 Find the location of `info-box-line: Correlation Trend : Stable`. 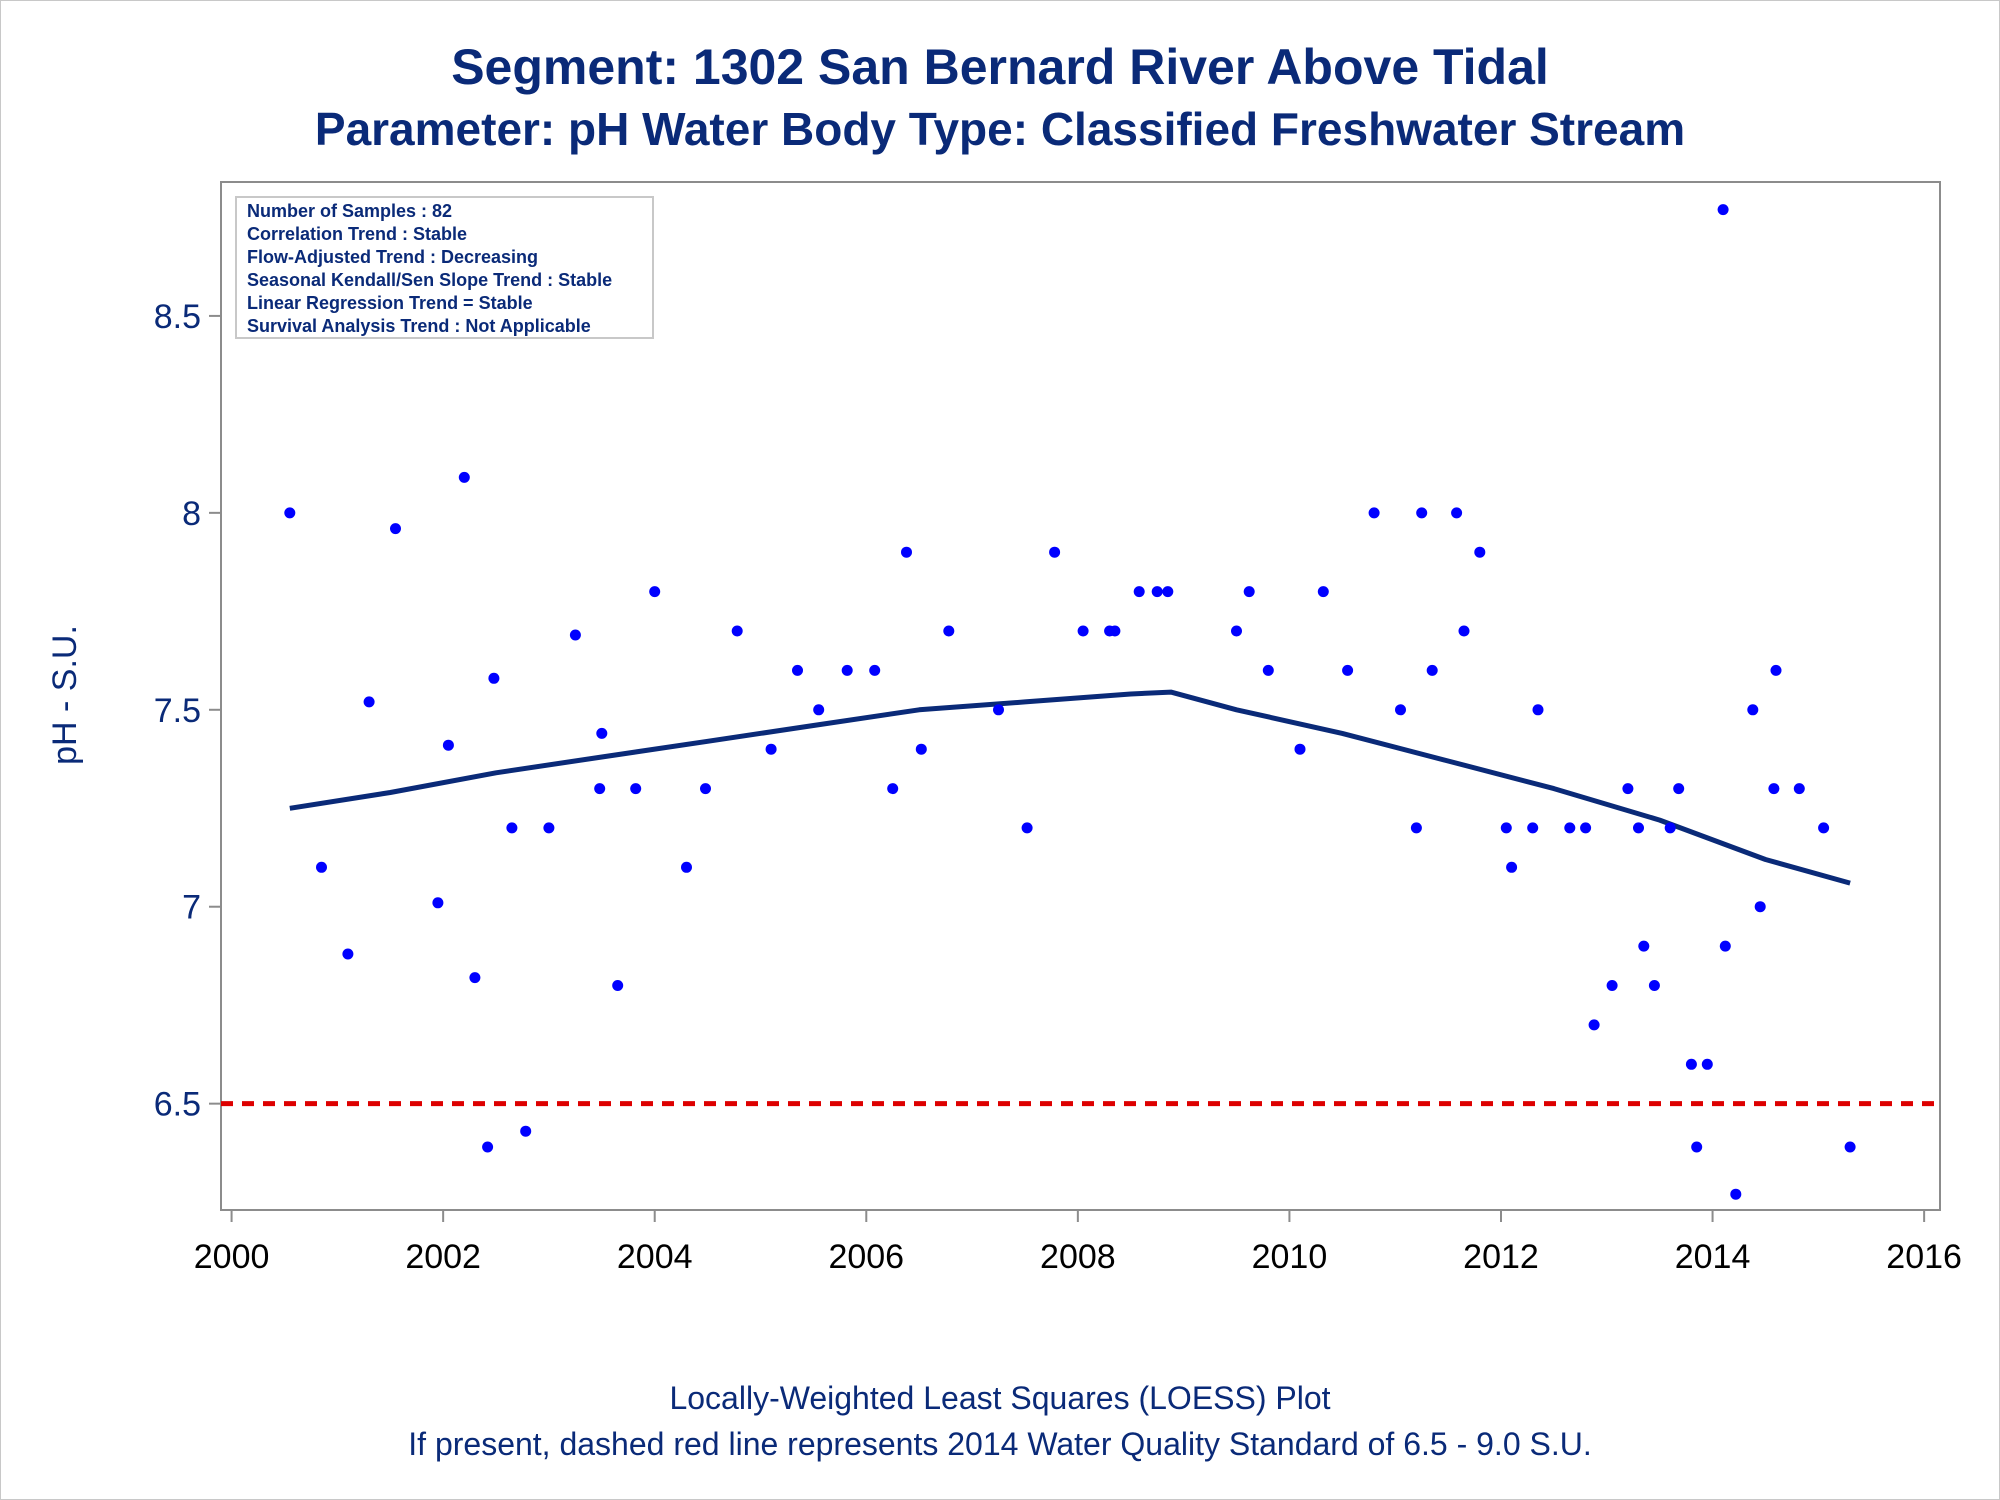

info-box-line: Correlation Trend : Stable is located at coordinates (357, 234).